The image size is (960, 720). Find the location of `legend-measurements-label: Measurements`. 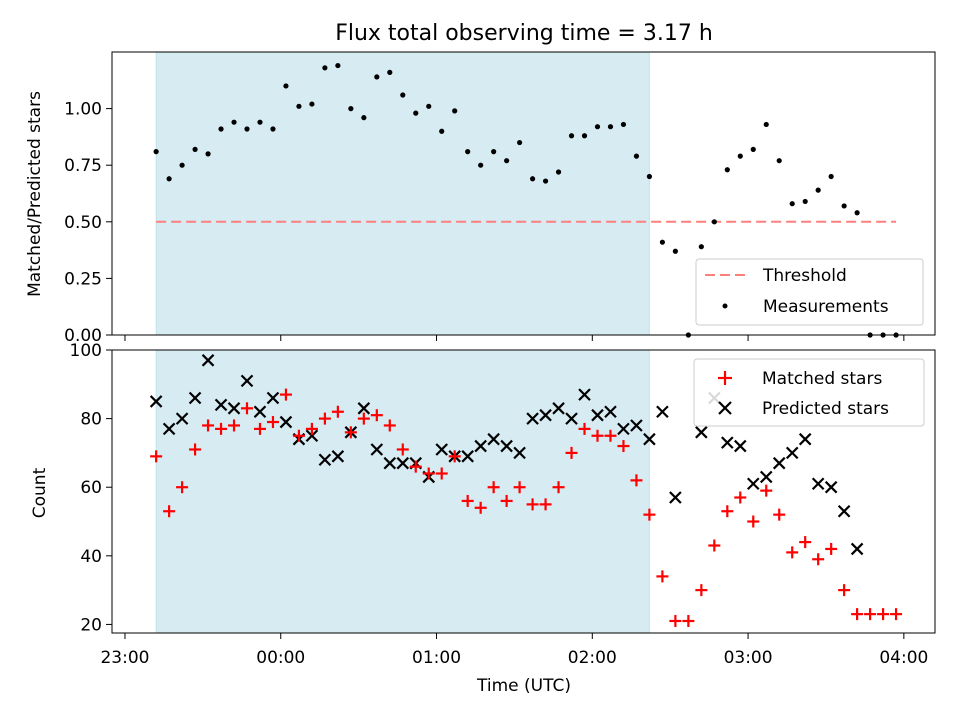

legend-measurements-label: Measurements is located at coordinates (826, 307).